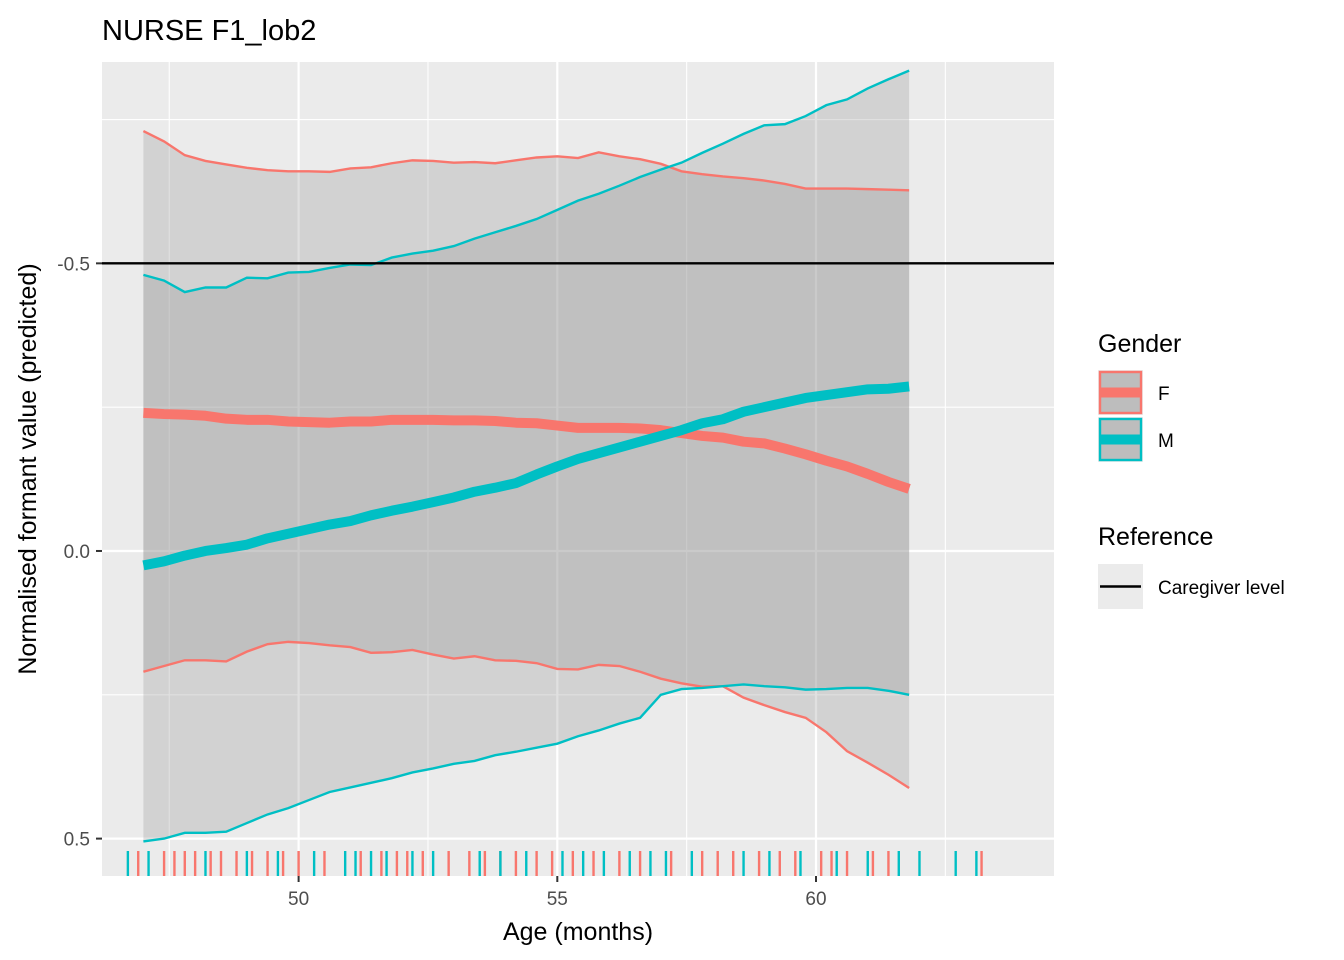  What do you see at coordinates (209, 31) in the screenshot?
I see `chart-title: NURSE F1_lob2` at bounding box center [209, 31].